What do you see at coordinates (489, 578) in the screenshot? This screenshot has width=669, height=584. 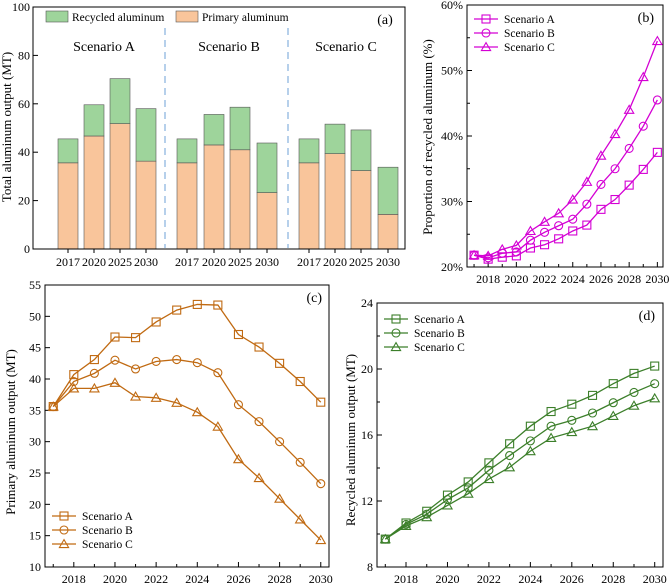 I see `panel-d-x-tick-label: 2022` at bounding box center [489, 578].